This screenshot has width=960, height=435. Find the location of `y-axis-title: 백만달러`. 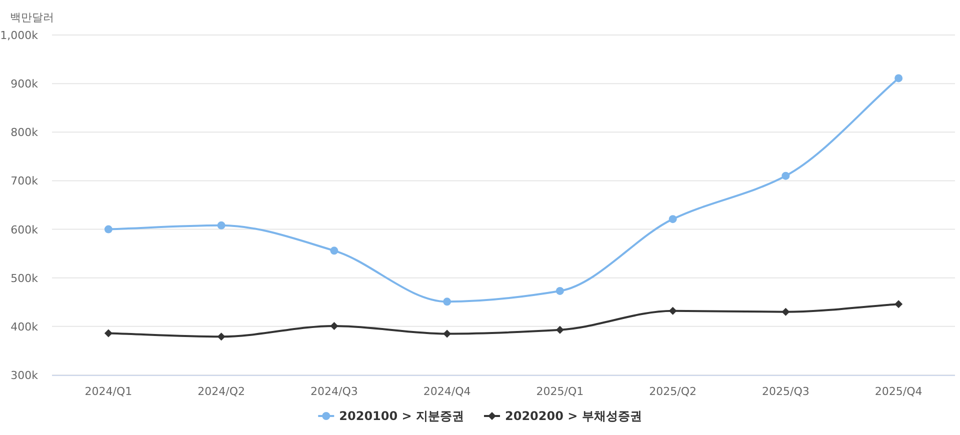

y-axis-title: 백만달러 is located at coordinates (32, 17).